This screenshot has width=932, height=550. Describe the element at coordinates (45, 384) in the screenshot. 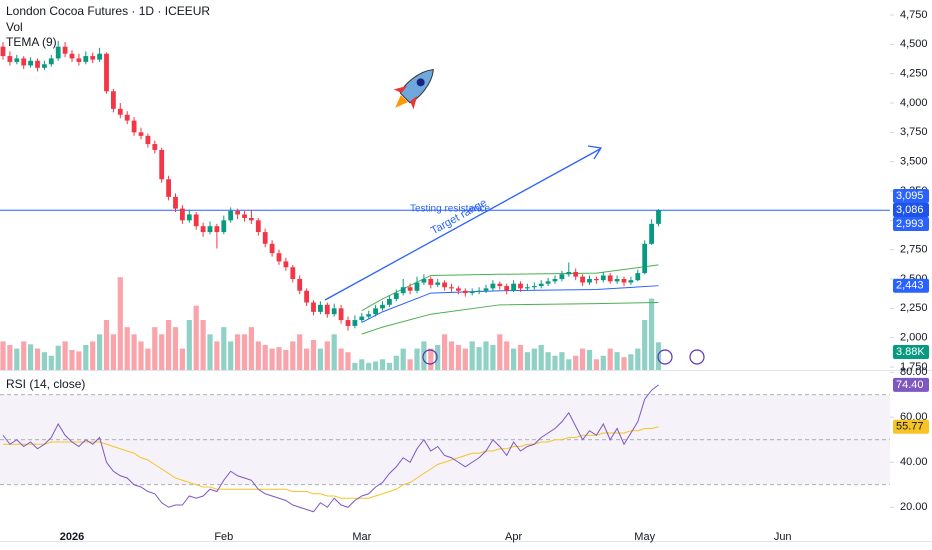

I see `rsi-title: RSI (14, close)` at that location.